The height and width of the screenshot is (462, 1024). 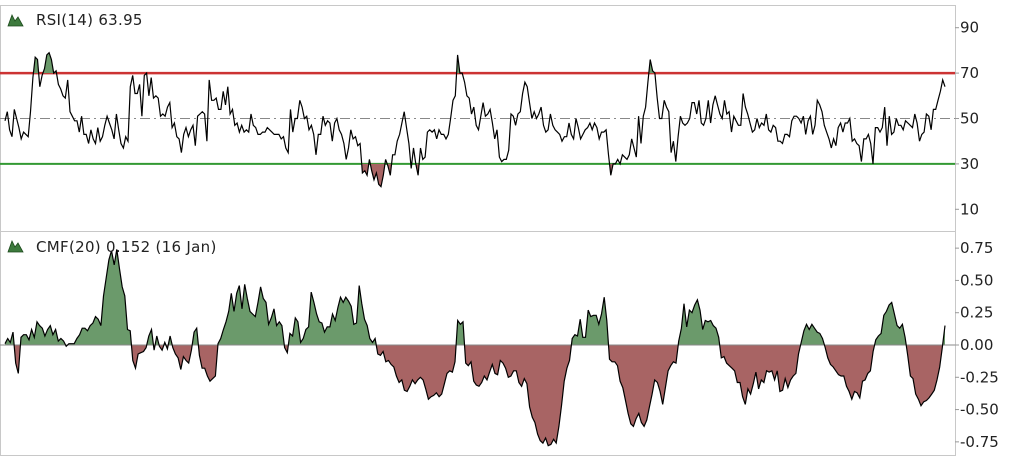 I want to click on rsi-y-axis: 90 70 50 30 10, so click(x=967, y=118).